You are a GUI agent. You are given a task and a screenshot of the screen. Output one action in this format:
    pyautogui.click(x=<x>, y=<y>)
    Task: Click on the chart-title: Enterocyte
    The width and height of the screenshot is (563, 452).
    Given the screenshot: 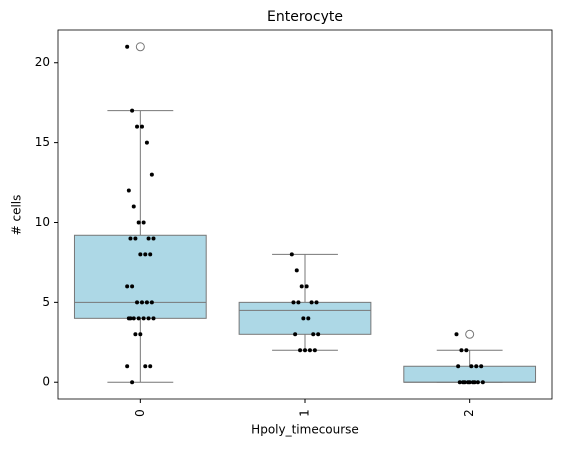 What is the action you would take?
    pyautogui.click(x=305, y=17)
    